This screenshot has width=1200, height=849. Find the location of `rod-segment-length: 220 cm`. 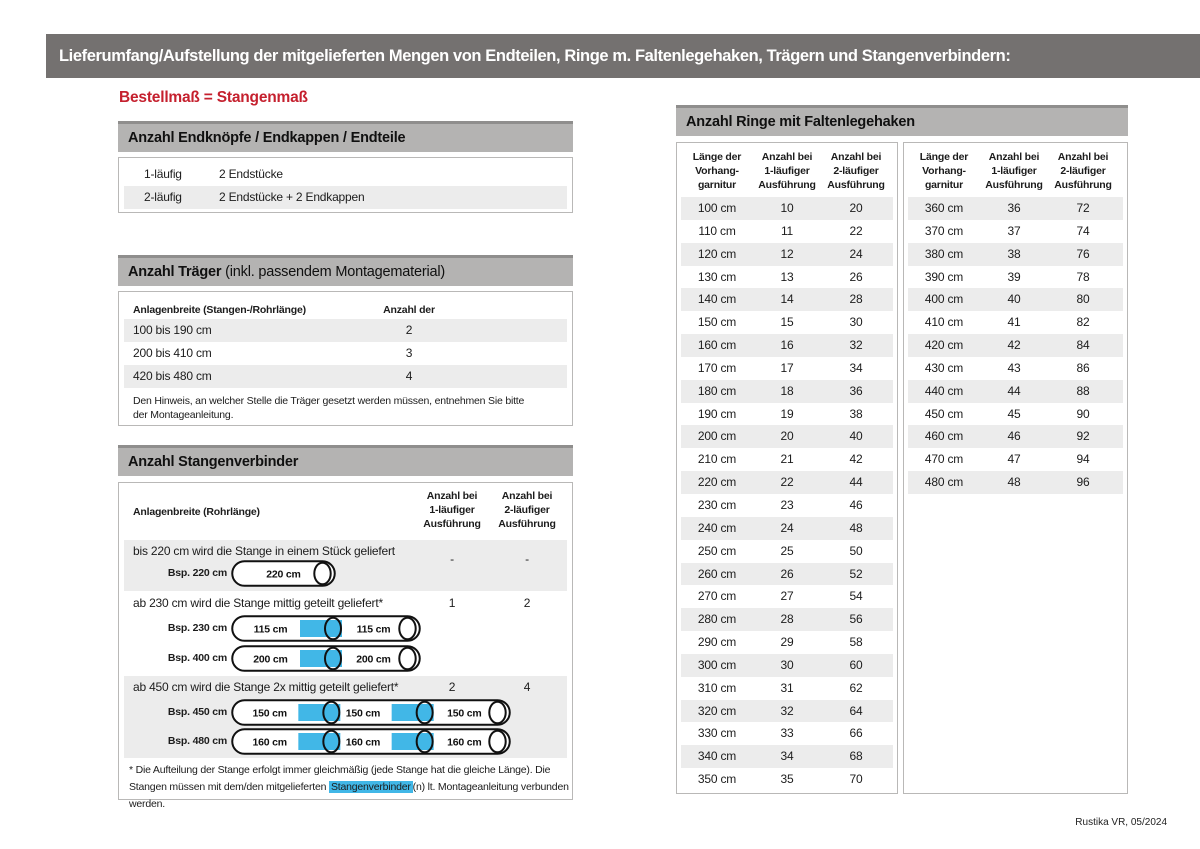

rod-segment-length: 220 cm is located at coordinates (283, 575).